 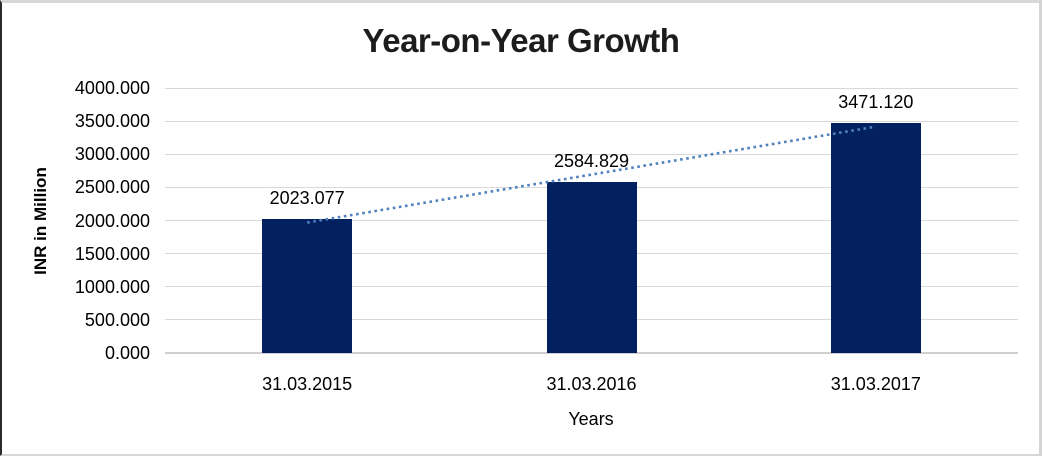 What do you see at coordinates (591, 160) in the screenshot?
I see `data-label: 2584.829` at bounding box center [591, 160].